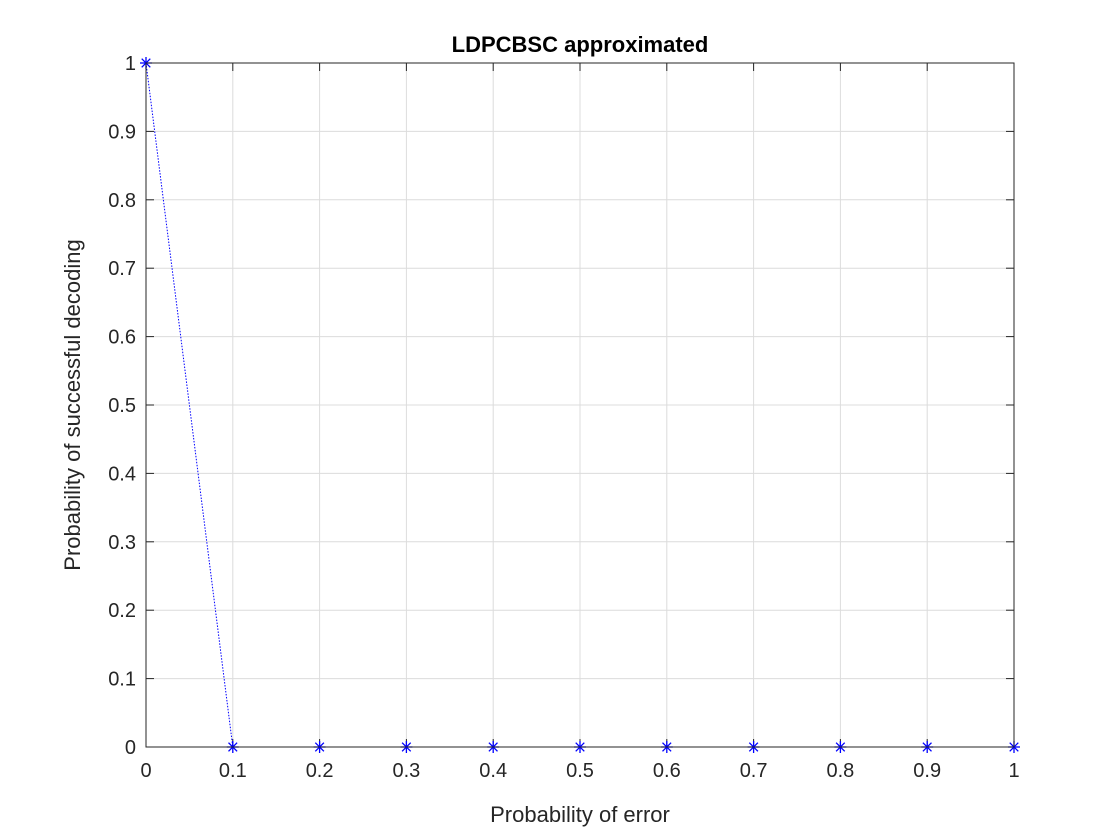 This screenshot has width=1120, height=840. Describe the element at coordinates (130, 64) in the screenshot. I see `y-tick-label: 1` at that location.